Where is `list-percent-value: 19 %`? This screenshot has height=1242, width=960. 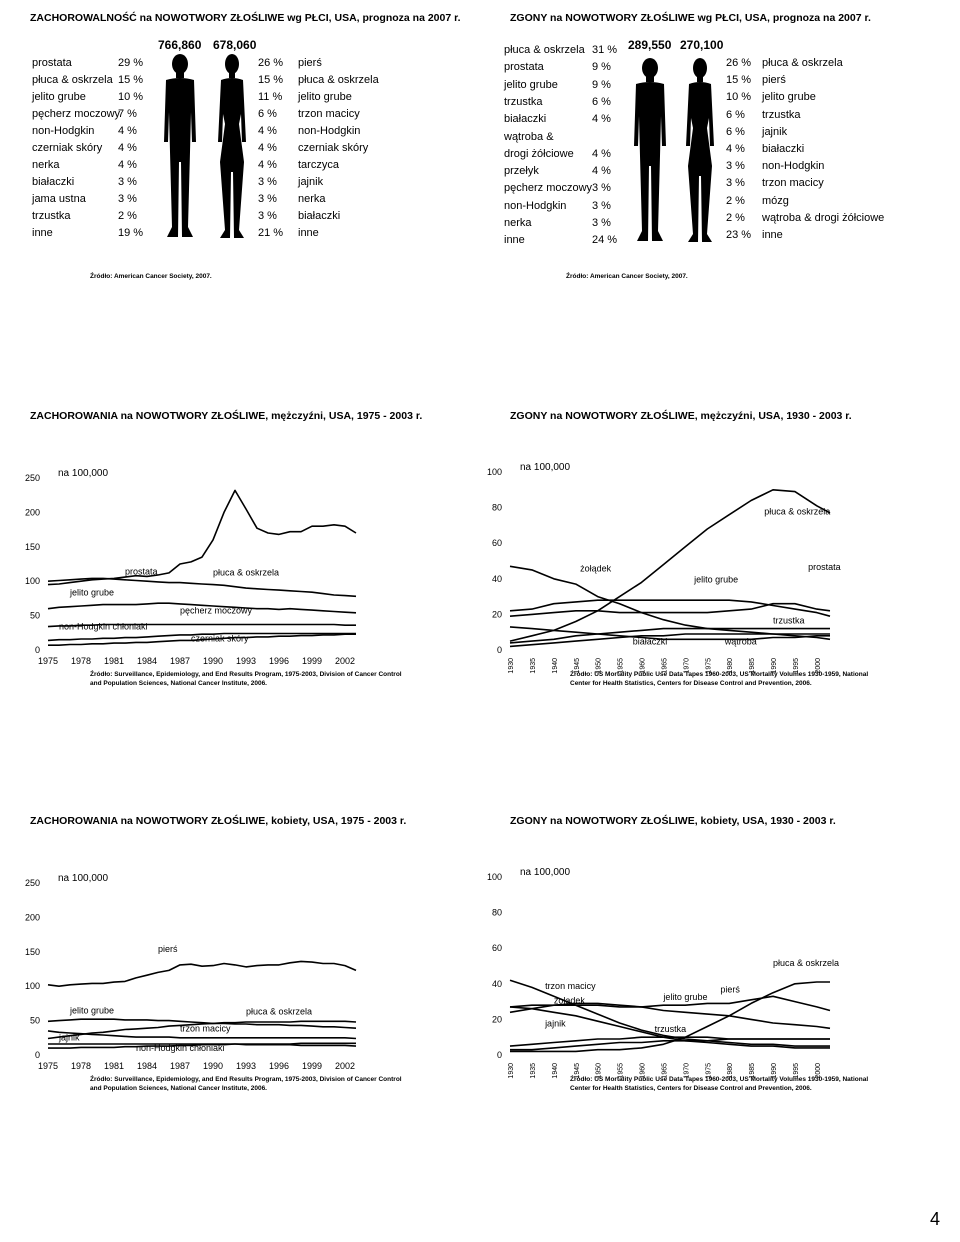 list-percent-value: 19 % is located at coordinates (131, 233).